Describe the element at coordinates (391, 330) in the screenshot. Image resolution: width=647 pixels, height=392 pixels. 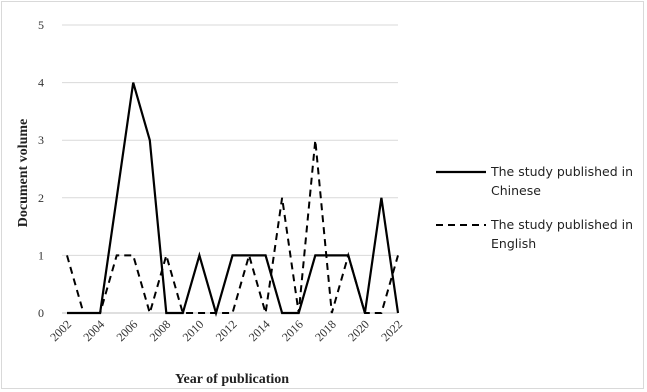
I see `x-tick-label: 2022` at that location.